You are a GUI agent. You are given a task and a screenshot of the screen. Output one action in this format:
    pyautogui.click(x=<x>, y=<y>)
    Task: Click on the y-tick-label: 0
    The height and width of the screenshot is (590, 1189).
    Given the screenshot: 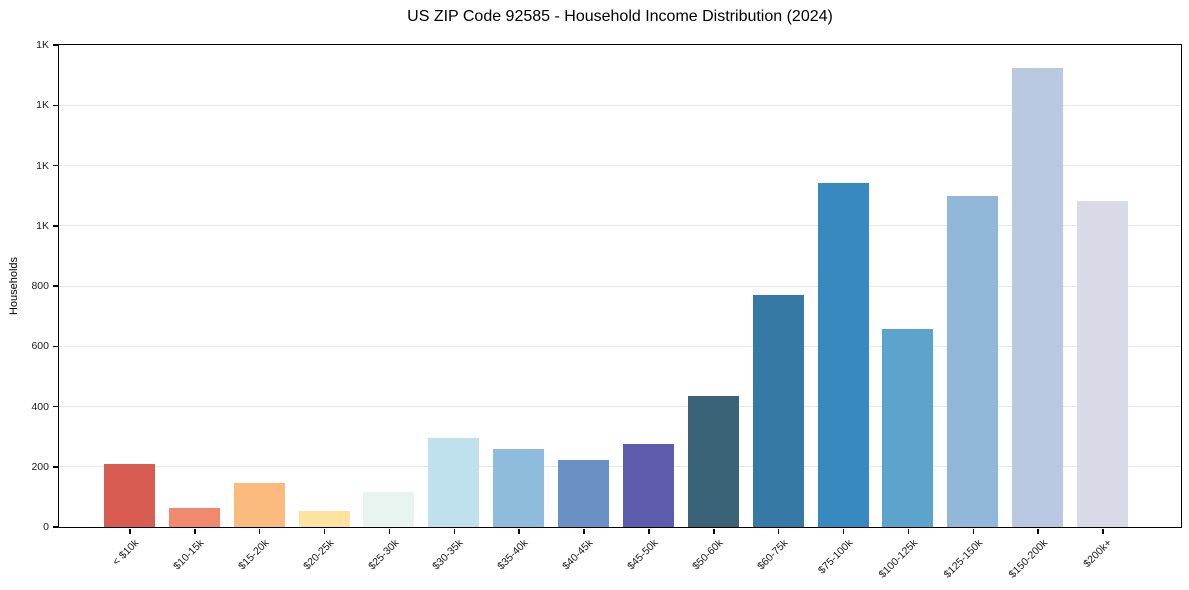 What is the action you would take?
    pyautogui.click(x=46, y=527)
    